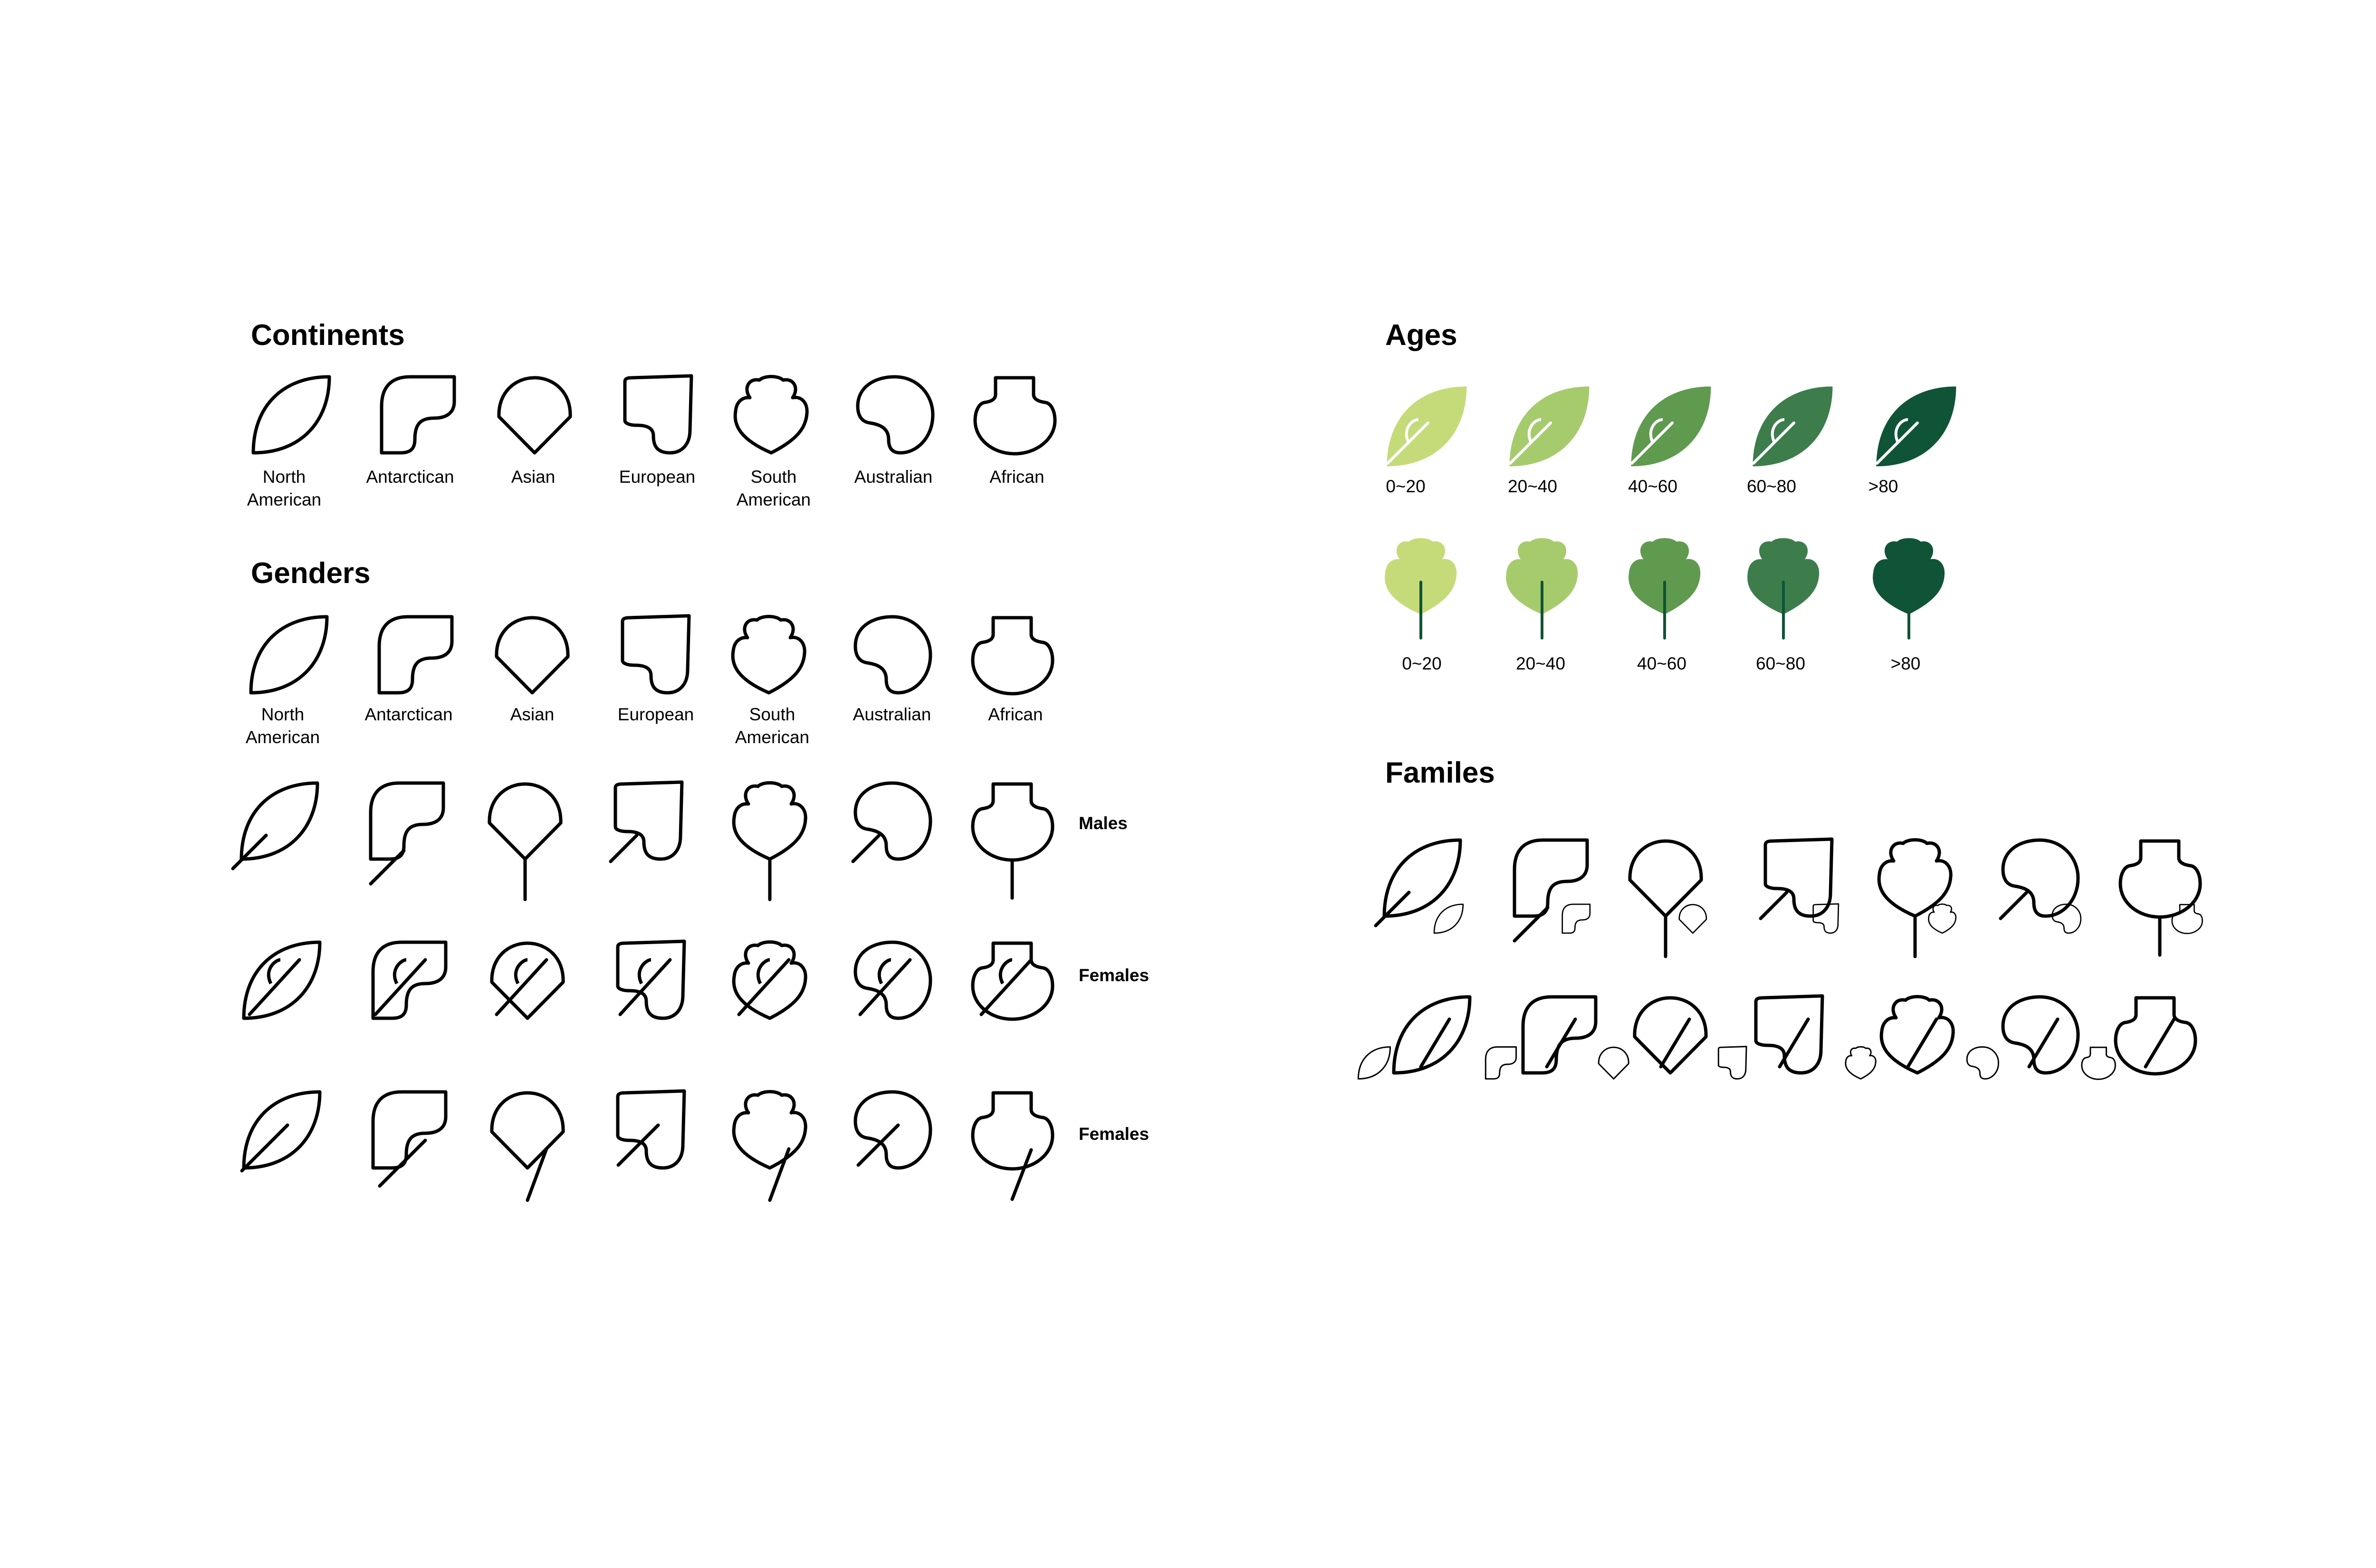  I want to click on female2-european-leaf-icon, so click(651, 1130).